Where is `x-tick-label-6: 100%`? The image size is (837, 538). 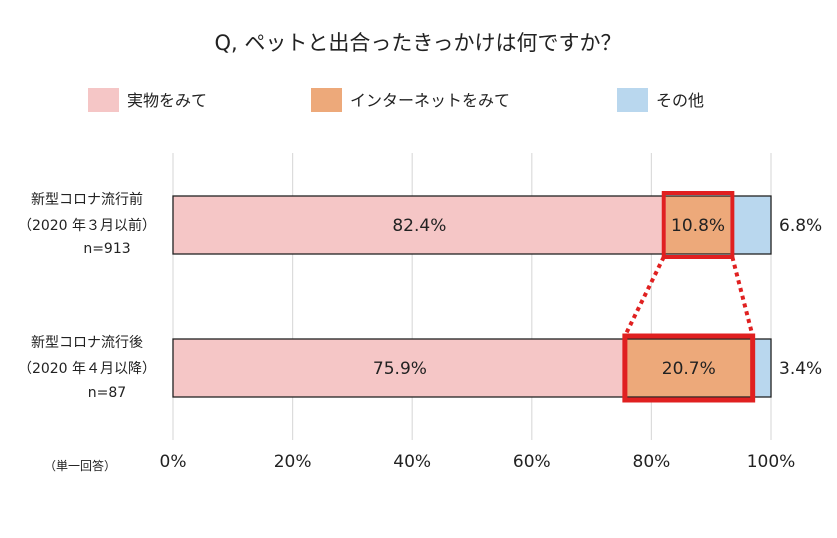 x-tick-label-6: 100% is located at coordinates (771, 462).